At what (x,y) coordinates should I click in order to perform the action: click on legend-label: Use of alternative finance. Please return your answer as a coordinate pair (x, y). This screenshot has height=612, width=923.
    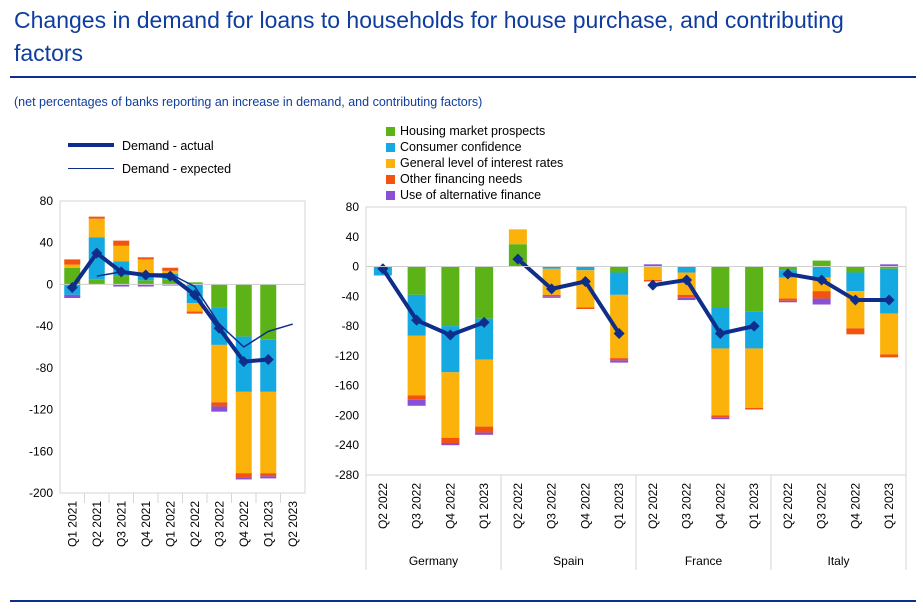
    Looking at the image, I should click on (471, 195).